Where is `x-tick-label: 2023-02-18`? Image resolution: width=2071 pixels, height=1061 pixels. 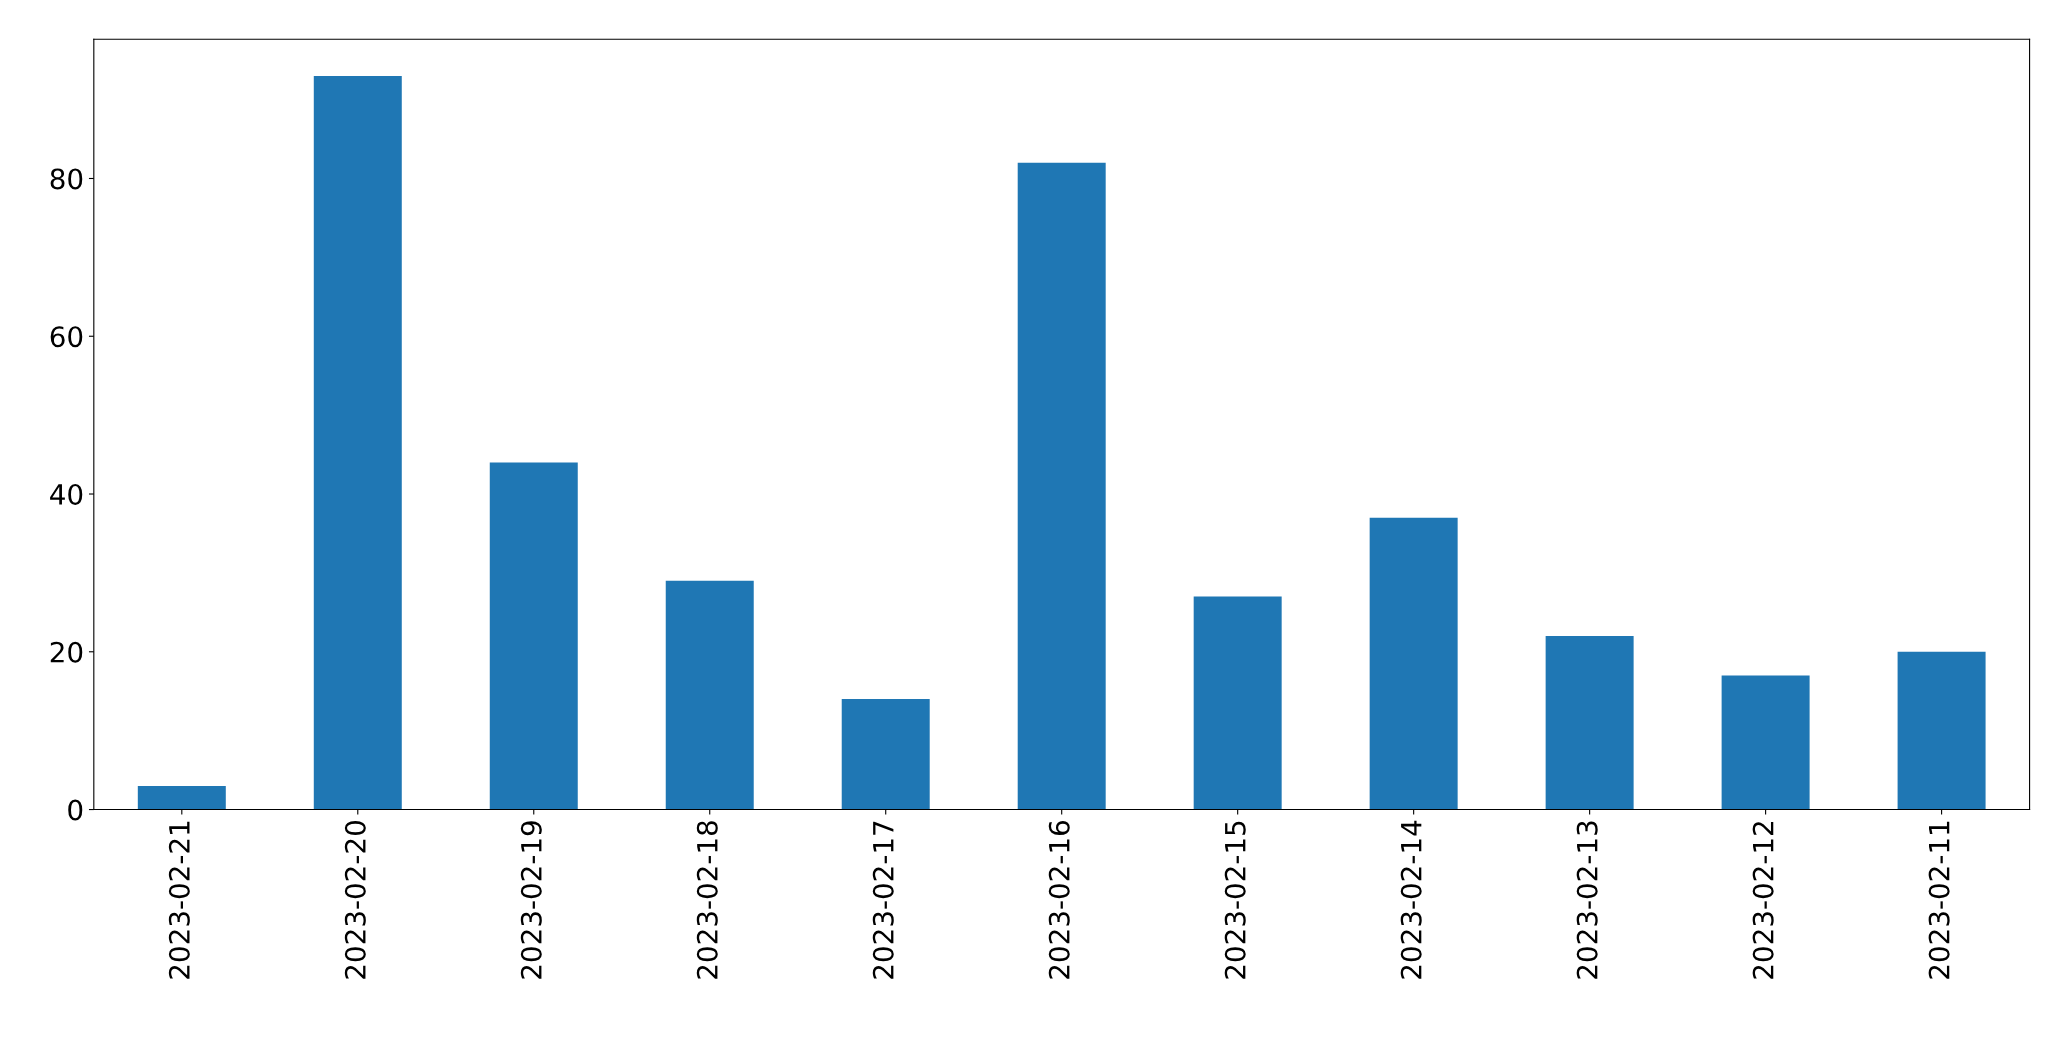
x-tick-label: 2023-02-18 is located at coordinates (707, 900).